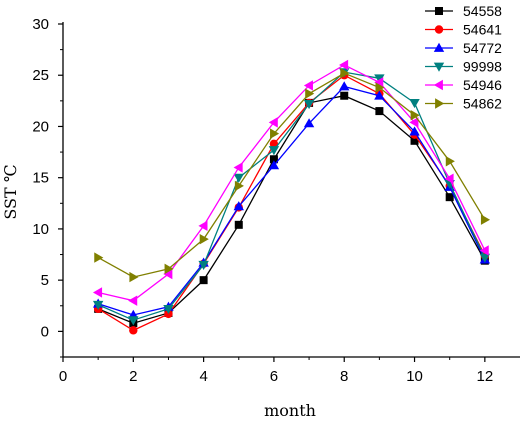  What do you see at coordinates (40, 229) in the screenshot?
I see `y-tick-label: 10` at bounding box center [40, 229].